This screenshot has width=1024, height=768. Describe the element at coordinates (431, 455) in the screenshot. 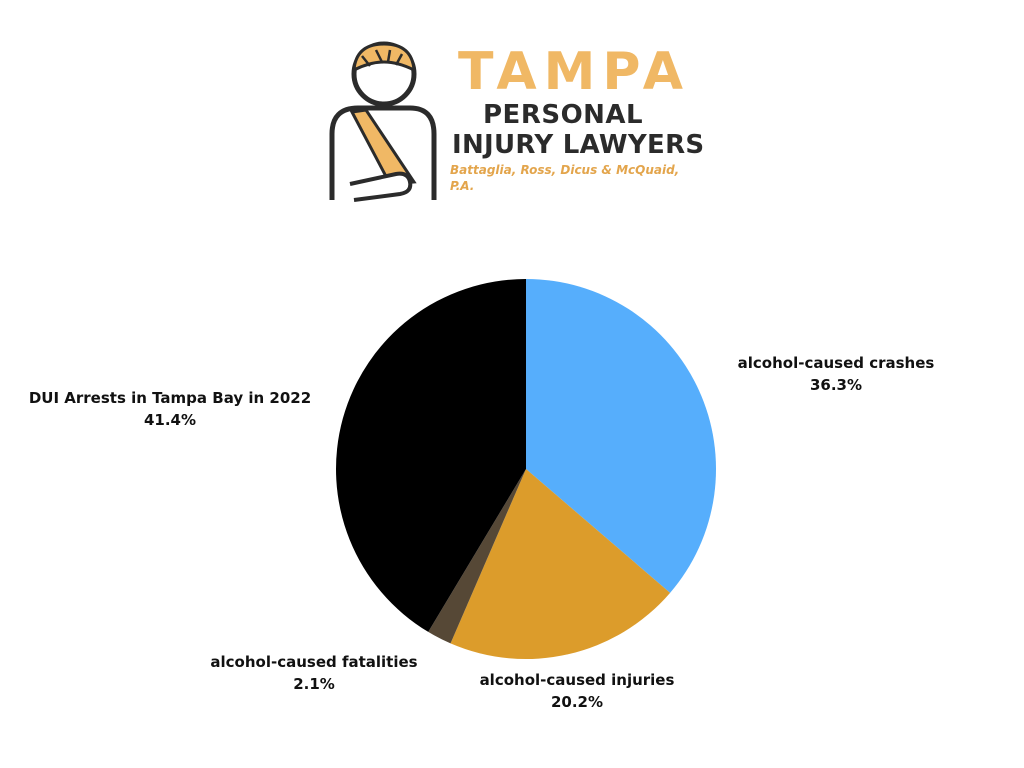

I see `pie-slice-dui-arrests` at that location.